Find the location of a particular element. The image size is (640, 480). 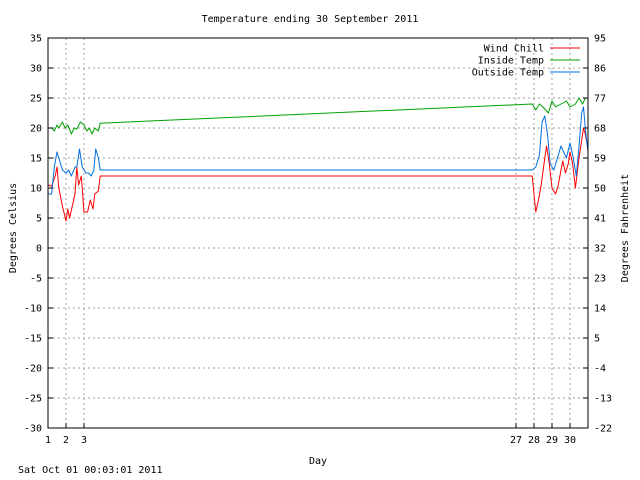

y2-tick-label: 5 is located at coordinates (597, 339).